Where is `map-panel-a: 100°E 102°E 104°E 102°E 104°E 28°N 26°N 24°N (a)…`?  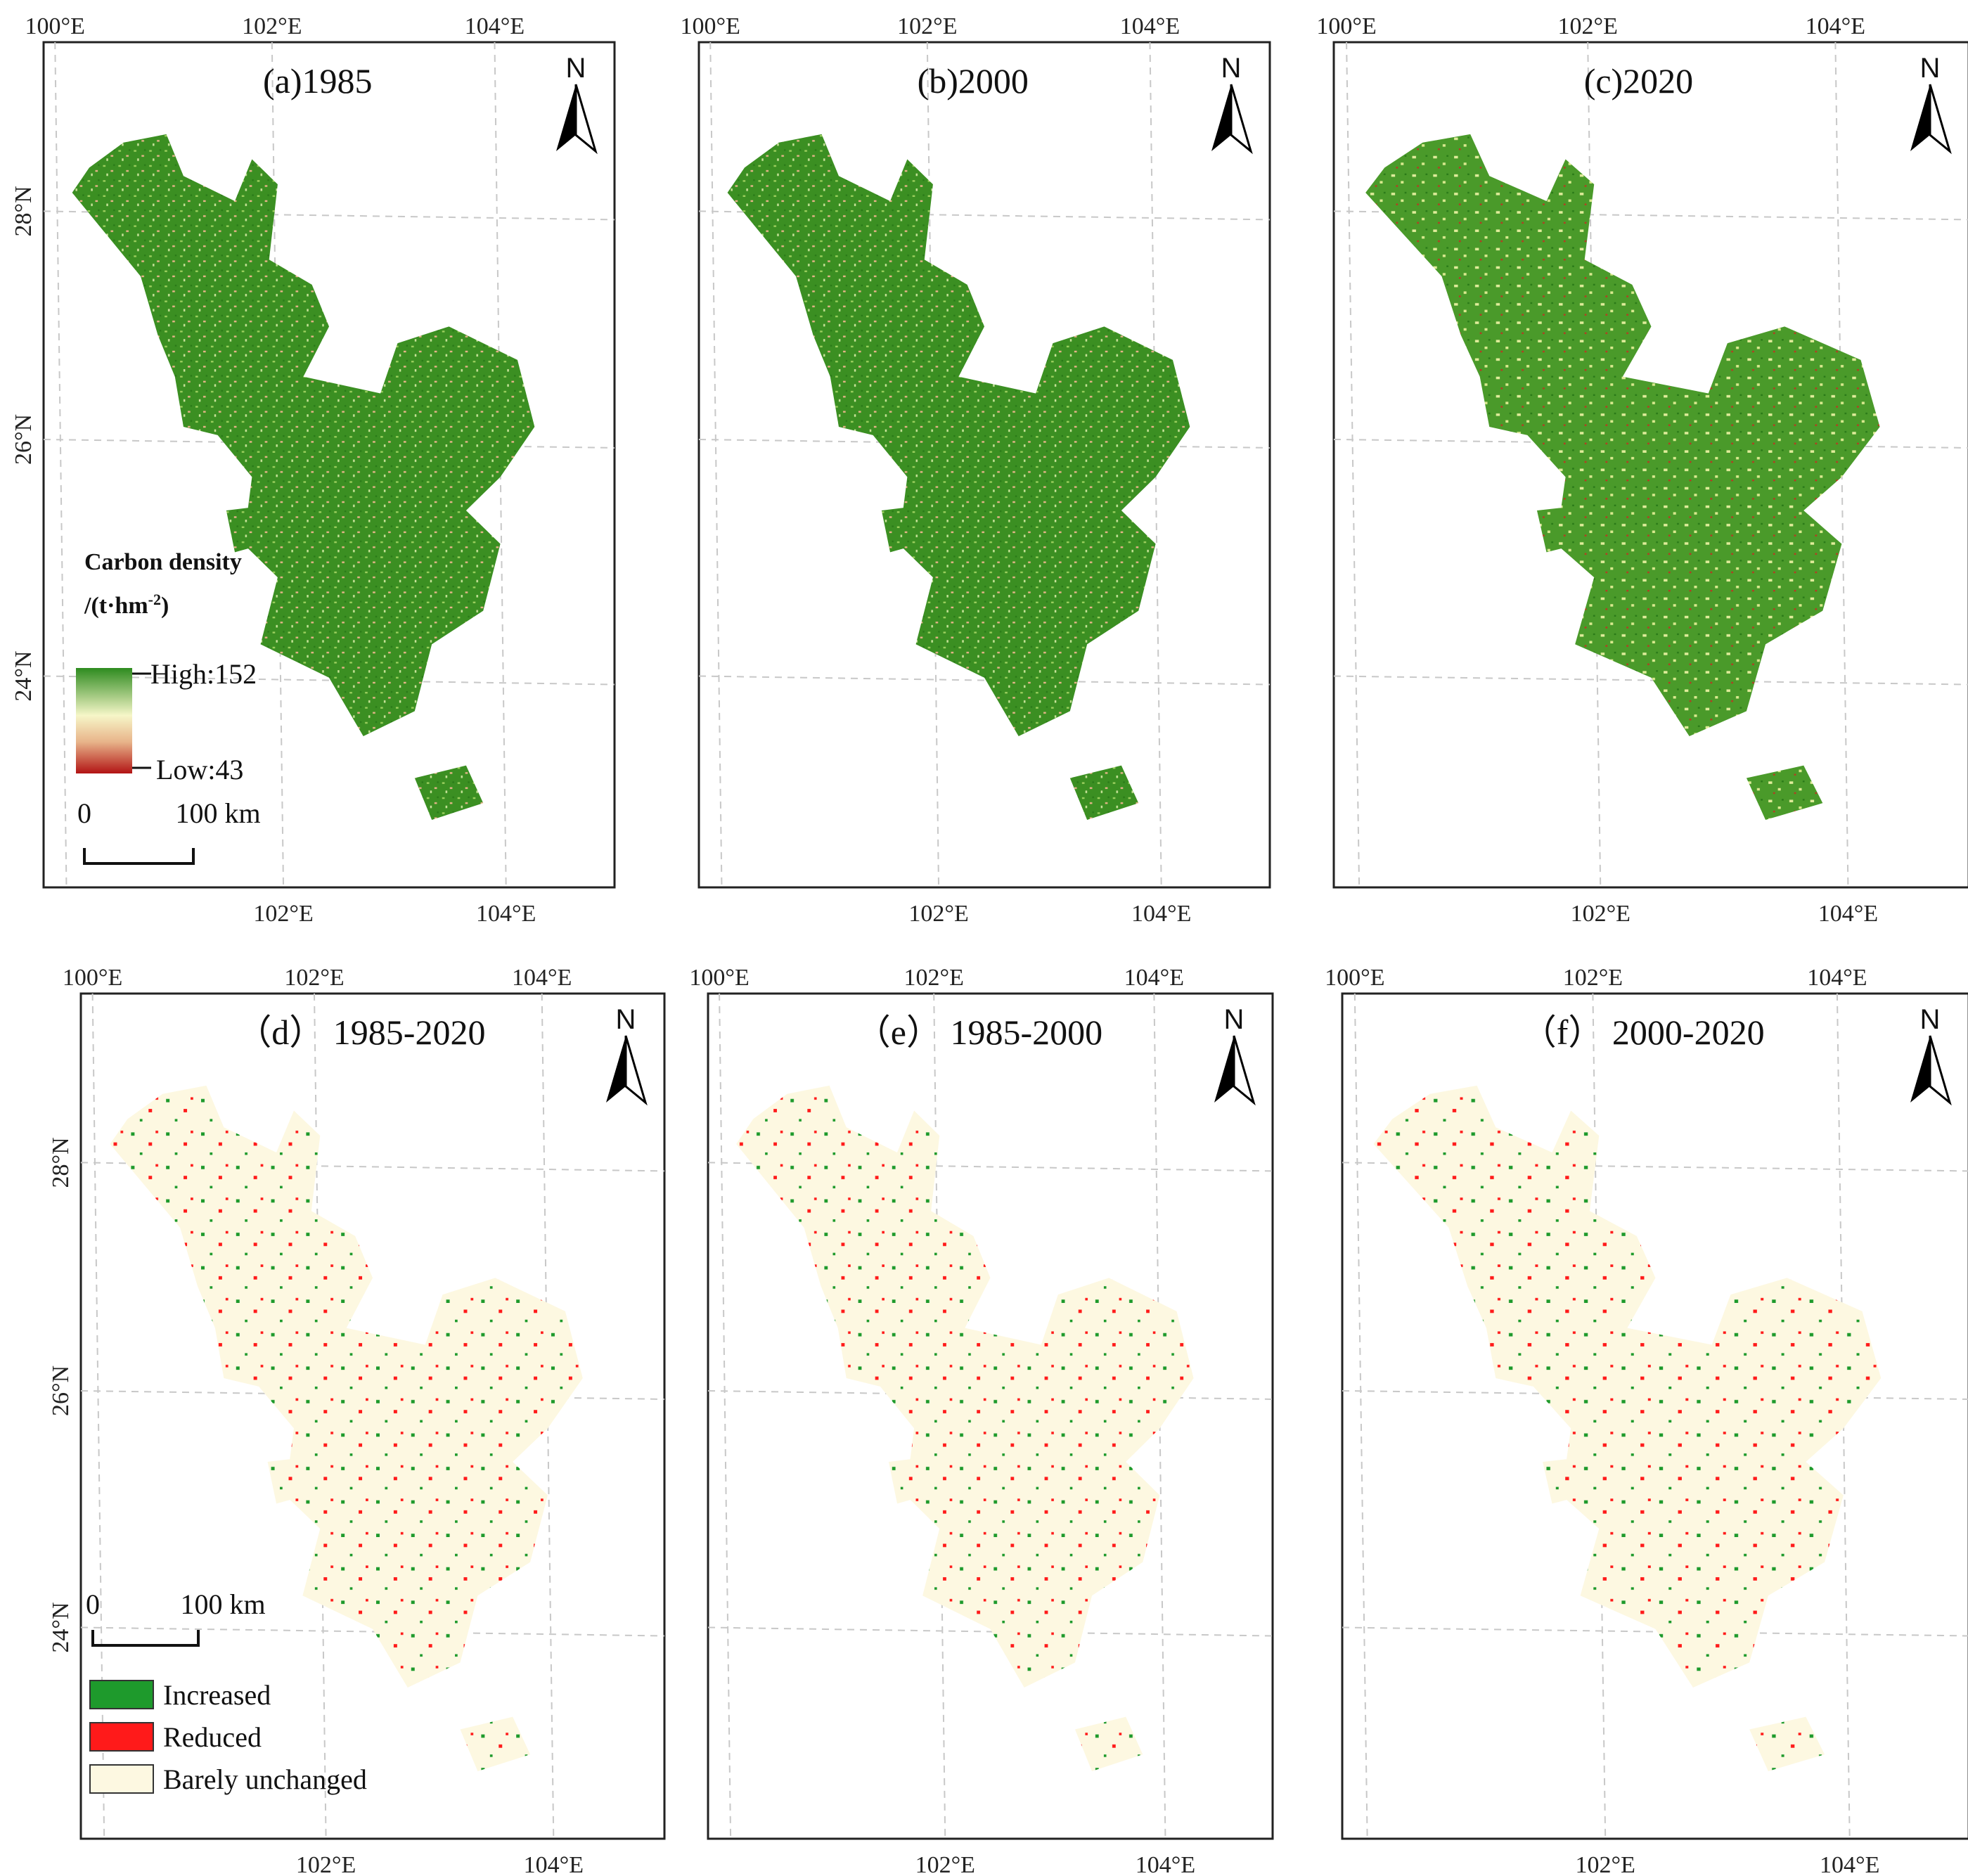 map-panel-a: 100°E 102°E 104°E 102°E 104°E 28°N 26°N 24°N (a)… is located at coordinates (313, 470).